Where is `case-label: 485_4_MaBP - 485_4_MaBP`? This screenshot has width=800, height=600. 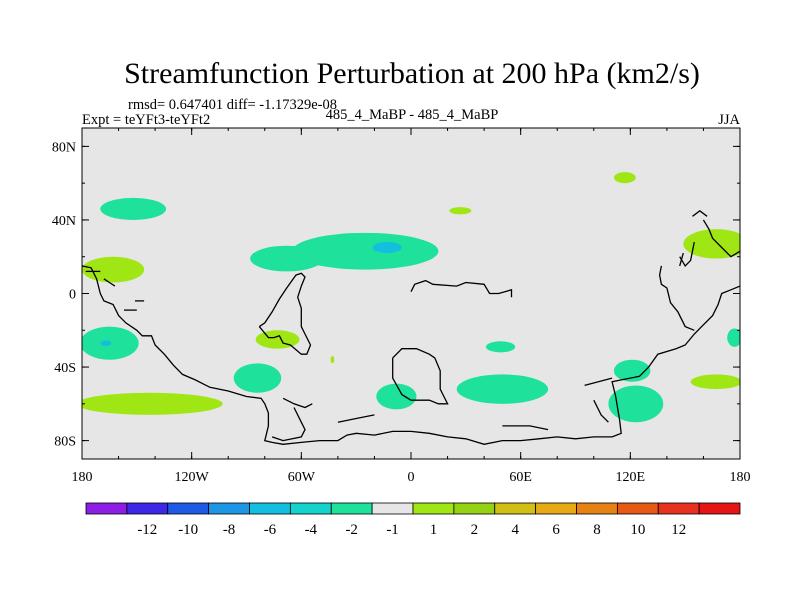
case-label: 485_4_MaBP - 485_4_MaBP is located at coordinates (412, 115).